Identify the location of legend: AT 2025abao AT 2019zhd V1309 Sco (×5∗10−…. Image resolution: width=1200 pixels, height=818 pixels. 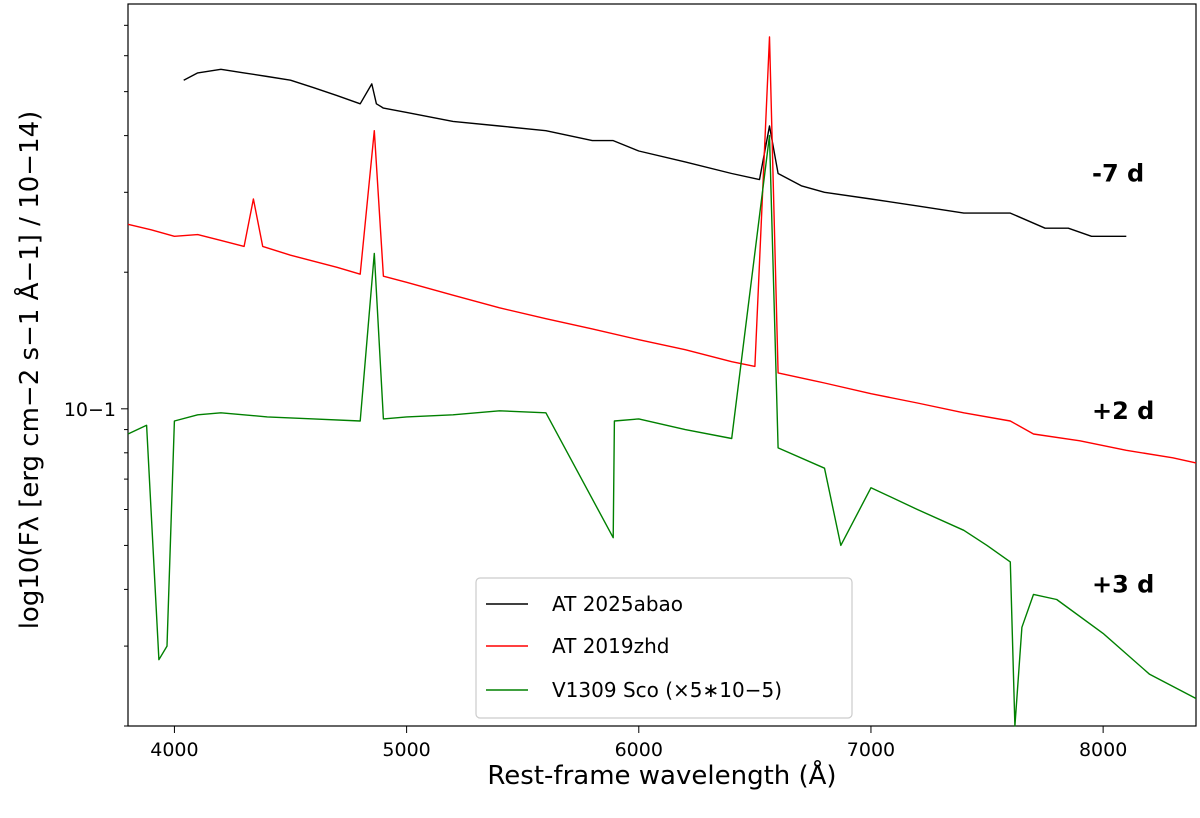
(664, 648).